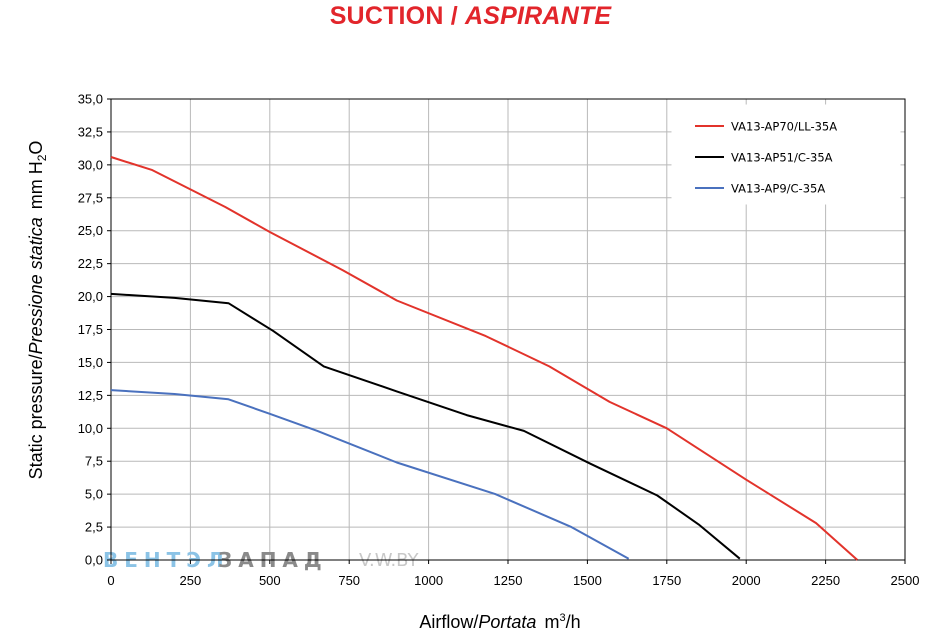  What do you see at coordinates (90, 230) in the screenshot?
I see `y-tick-label: 25,0` at bounding box center [90, 230].